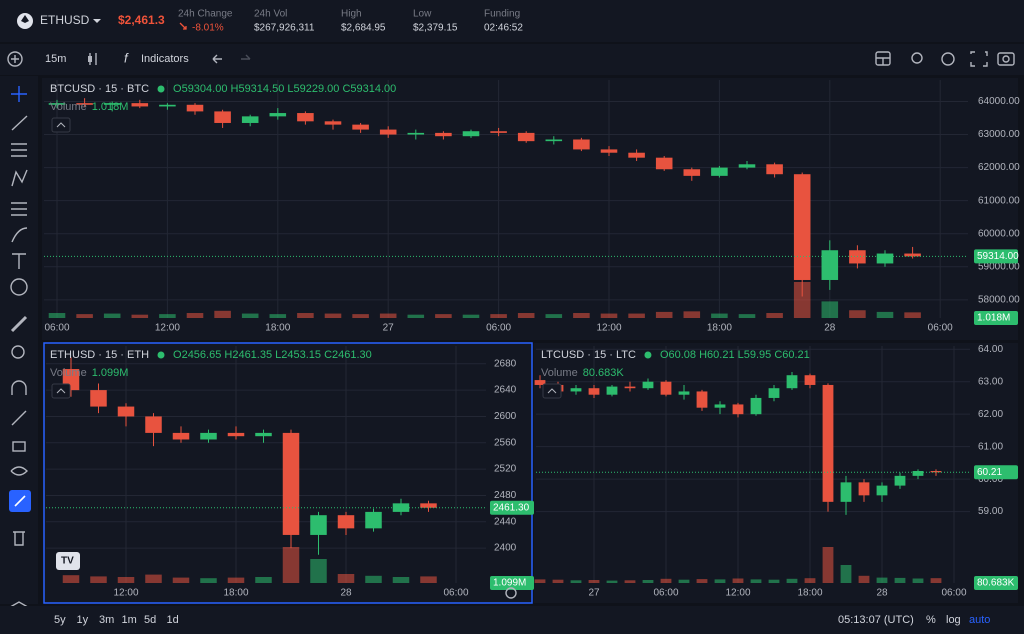 The width and height of the screenshot is (1024, 634). I want to click on add-symbol, so click(15, 59).